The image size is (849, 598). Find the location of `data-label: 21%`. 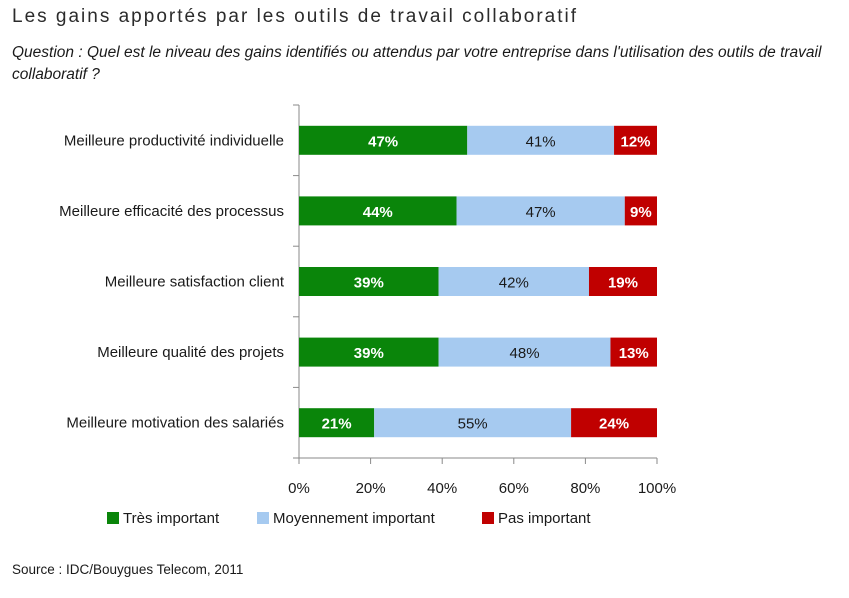

data-label: 21% is located at coordinates (337, 424).